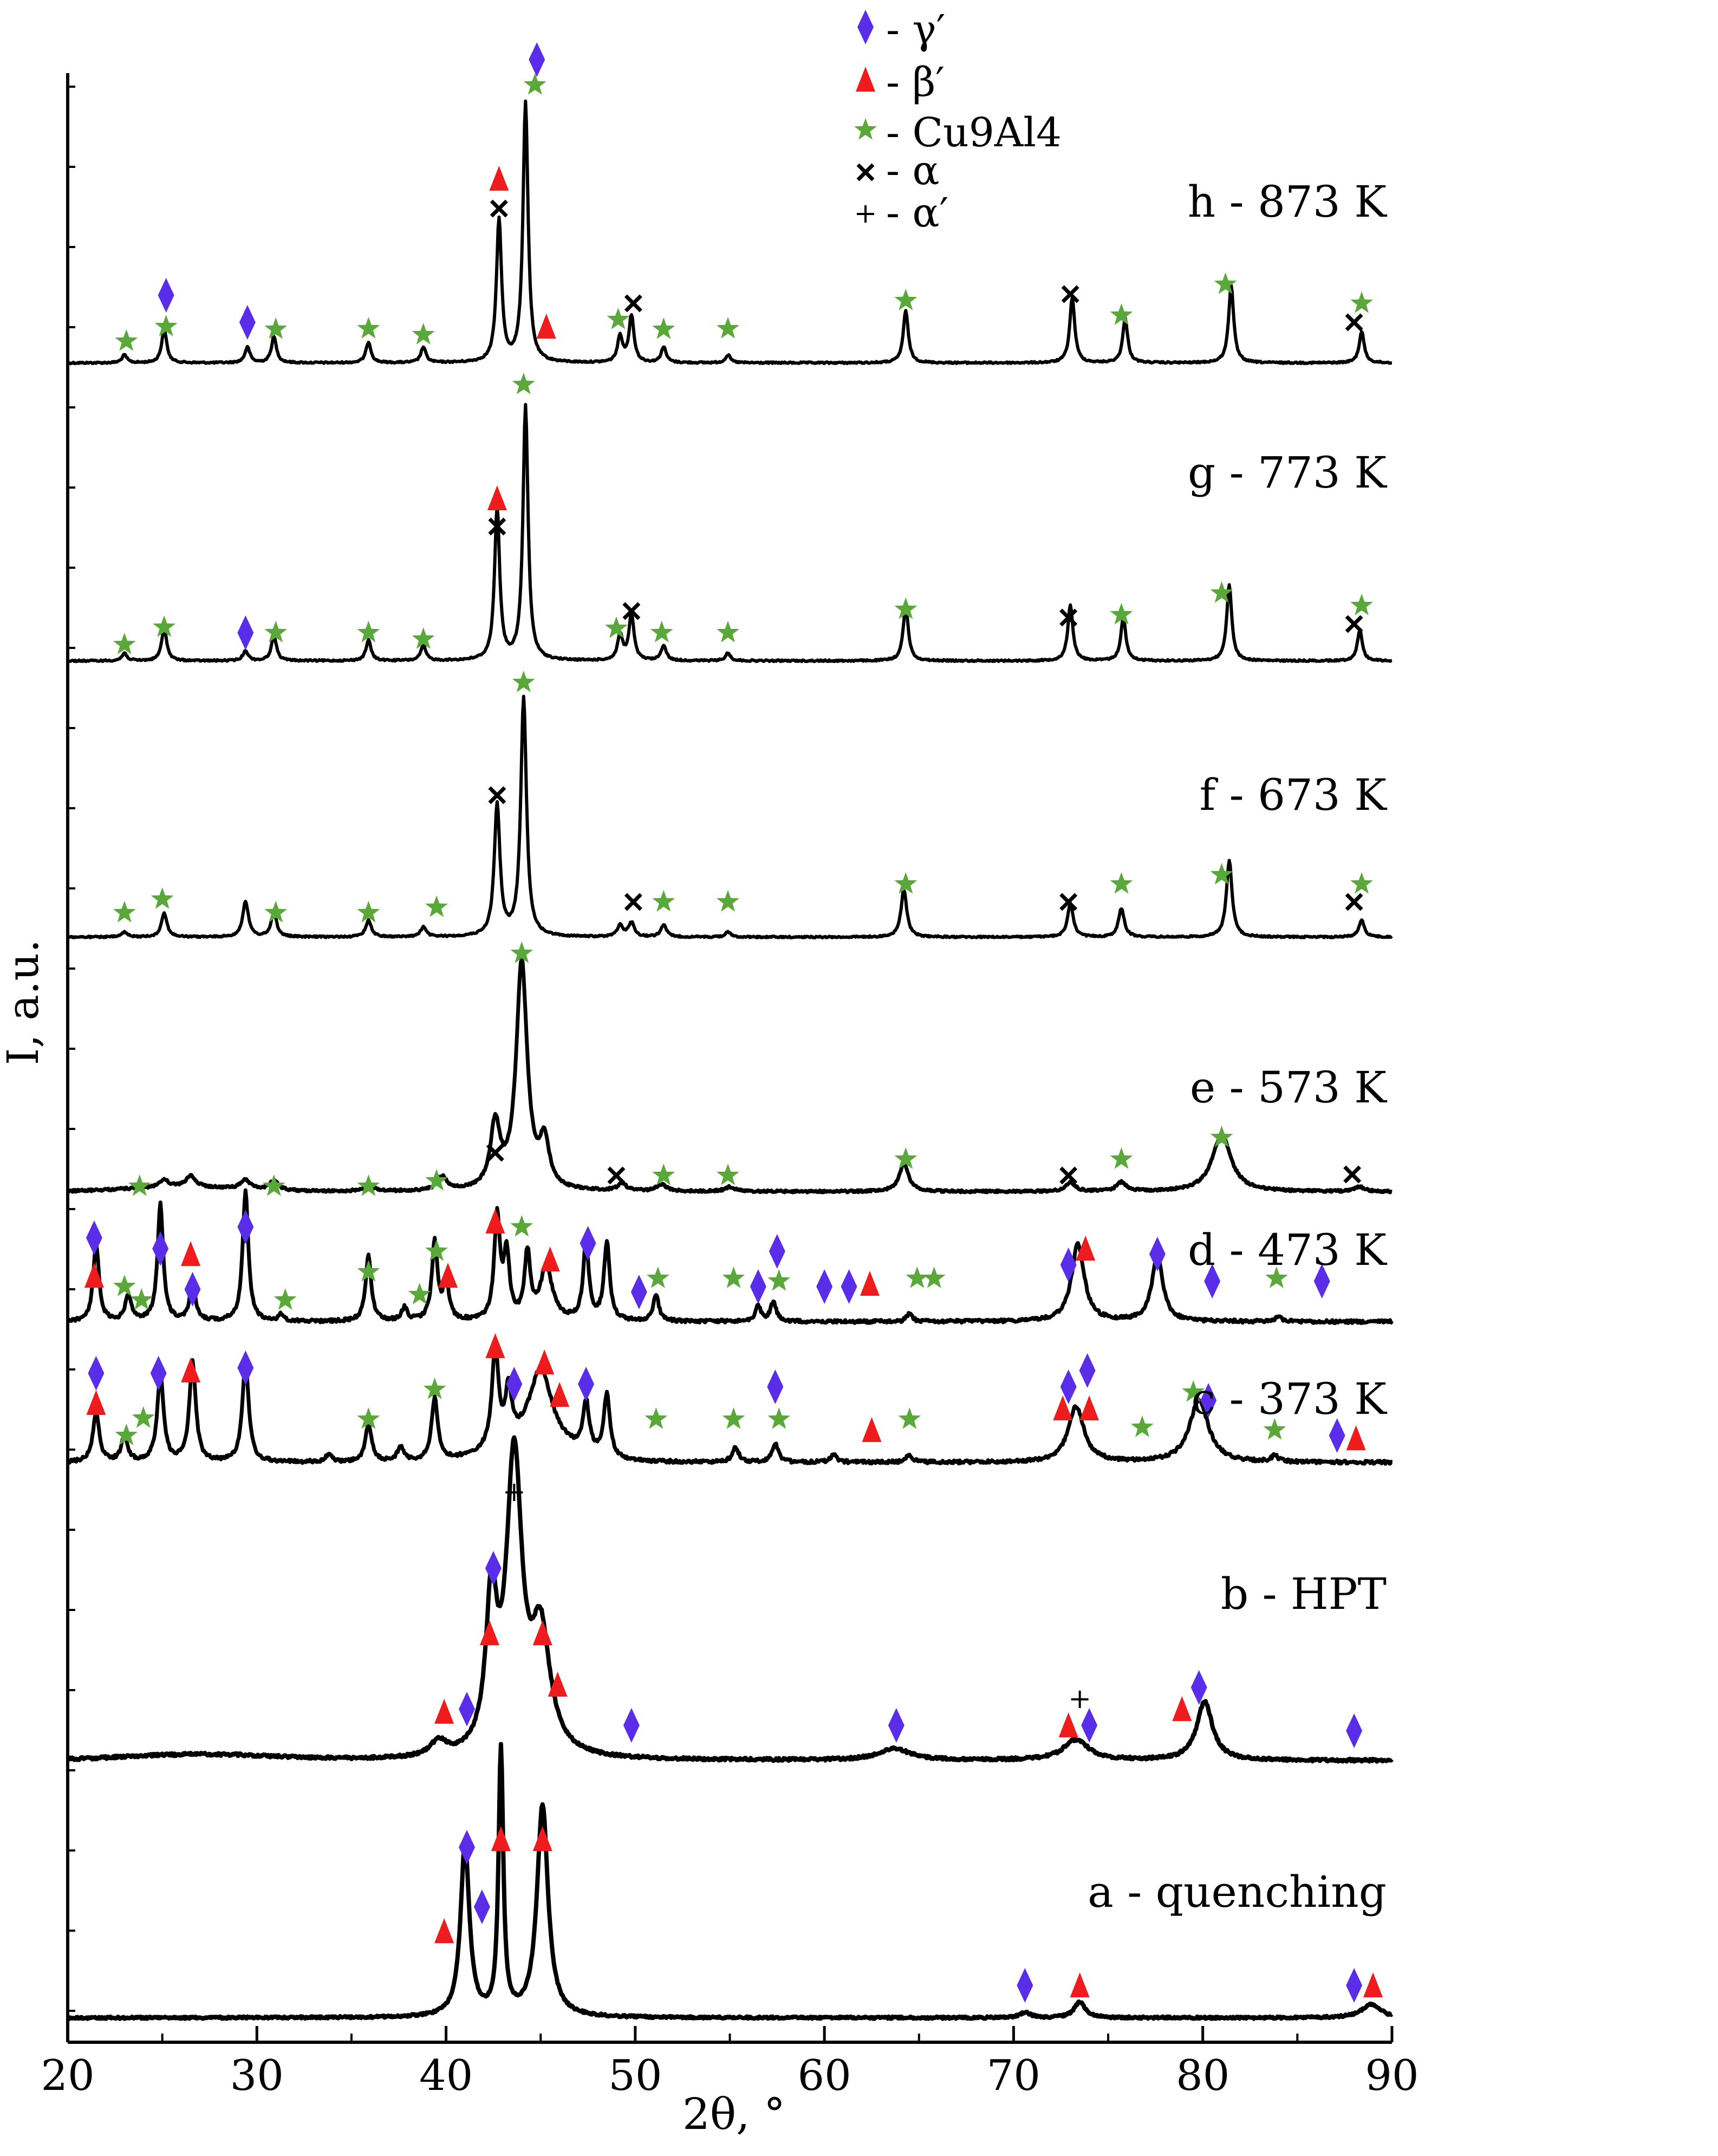 The height and width of the screenshot is (2156, 1718). I want to click on x-tick-label: 80, so click(1202, 2075).